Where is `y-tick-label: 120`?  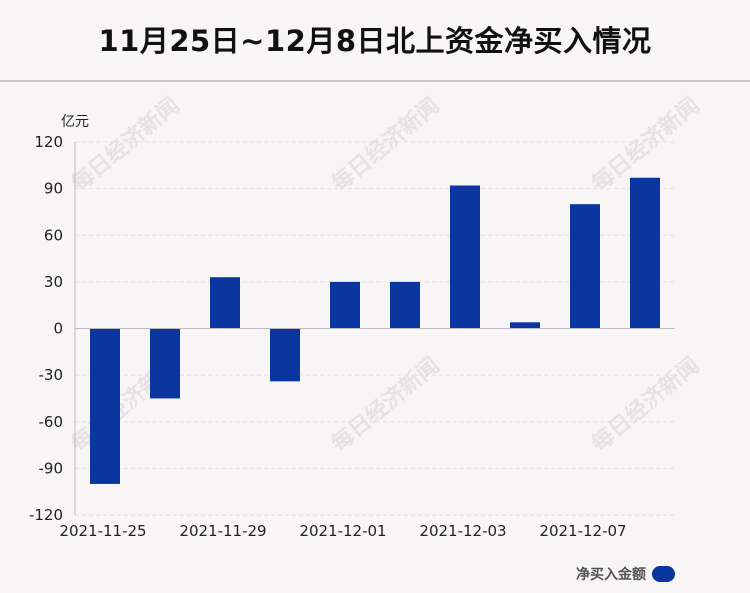 y-tick-label: 120 is located at coordinates (48, 142).